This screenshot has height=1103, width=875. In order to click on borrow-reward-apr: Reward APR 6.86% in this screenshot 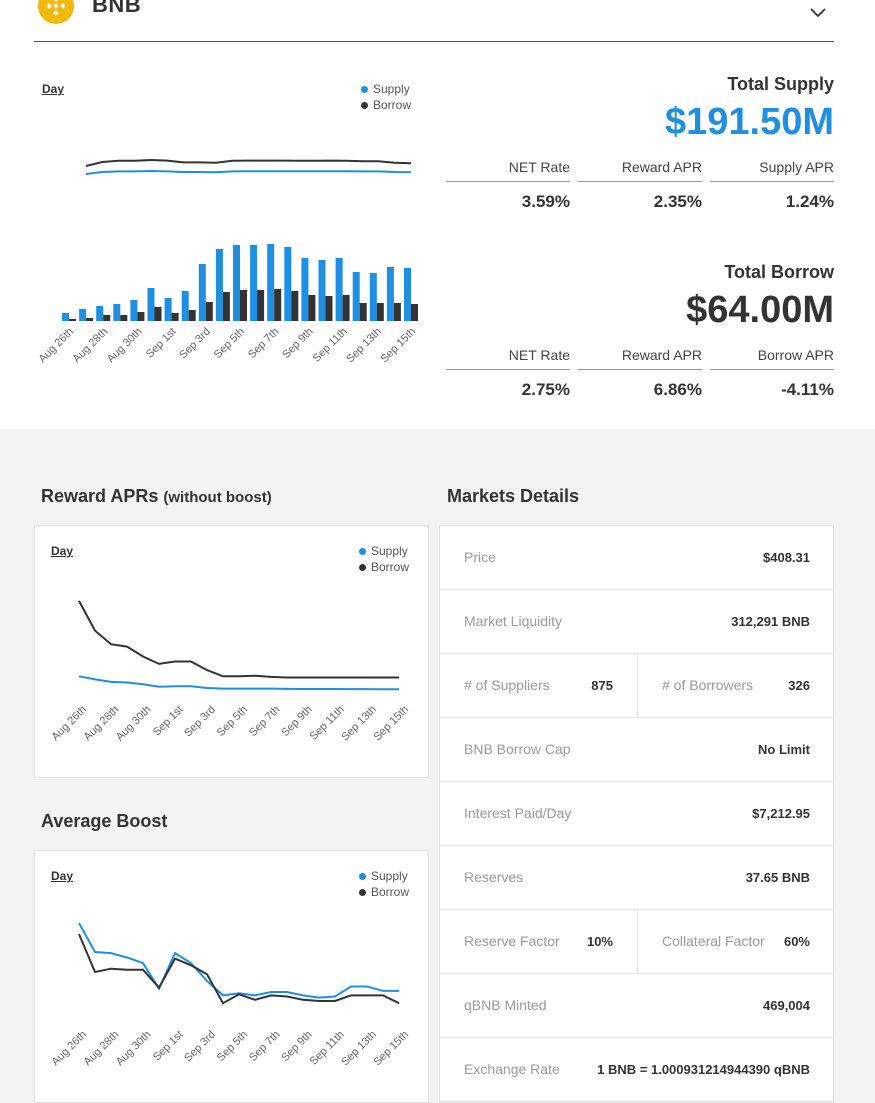, I will do `click(640, 373)`.